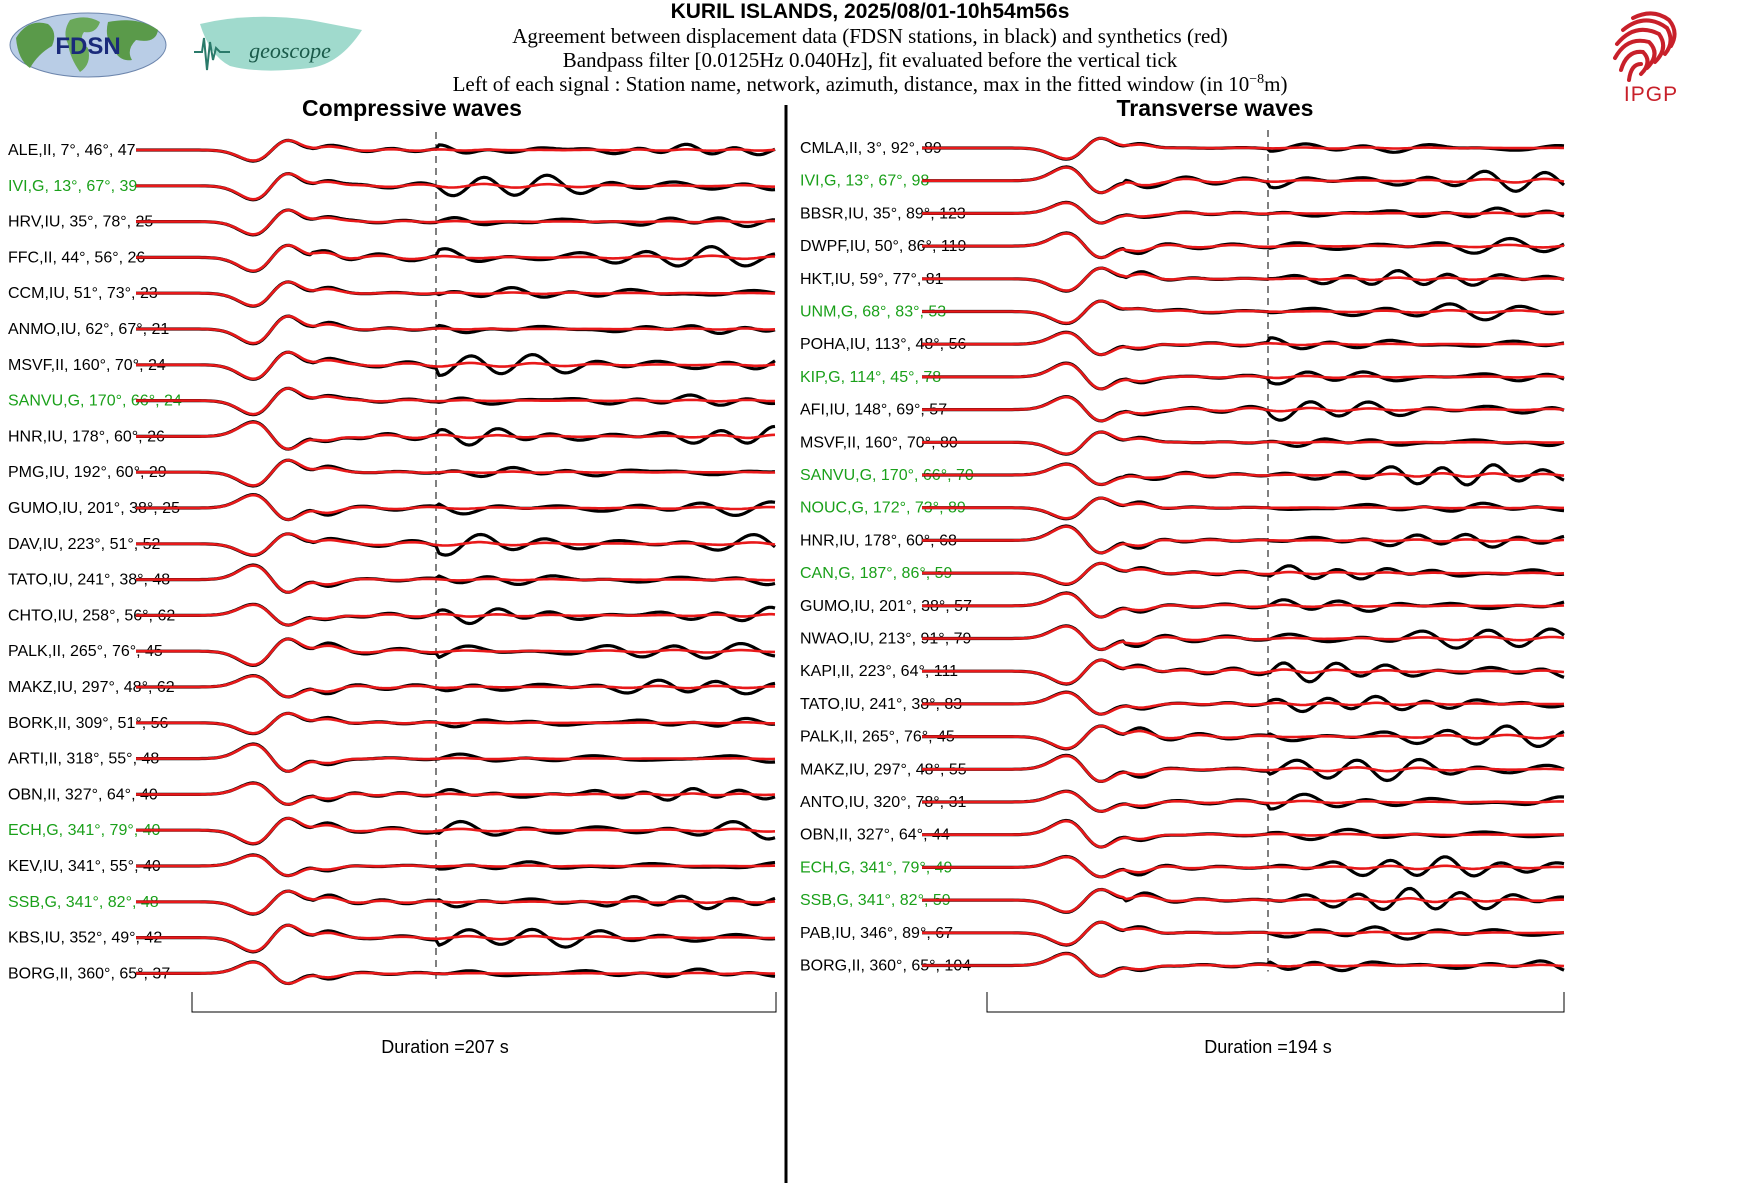  Describe the element at coordinates (883, 508) in the screenshot. I see `station-label: NOUC,G, 172°, 73°, 89` at that location.